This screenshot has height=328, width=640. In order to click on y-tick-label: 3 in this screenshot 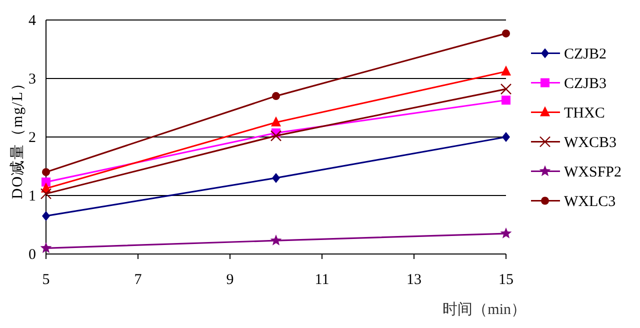, I will do `click(32, 80)`.